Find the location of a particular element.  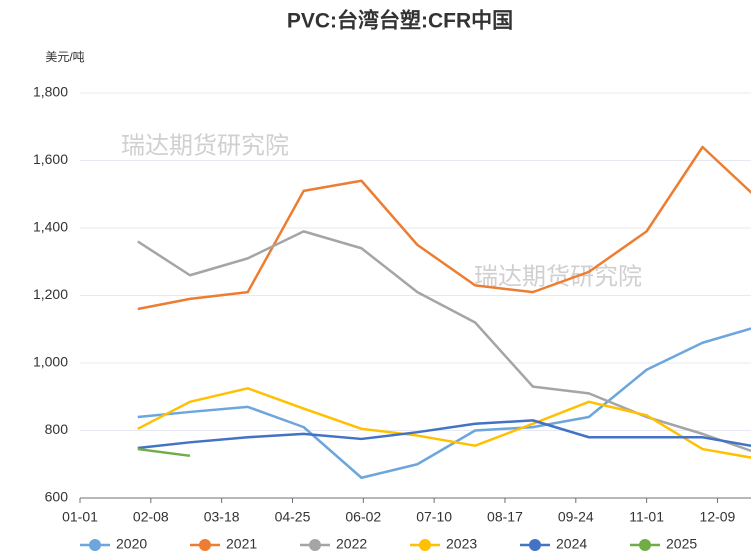

y-tick-label: 1,200 is located at coordinates (50, 294).